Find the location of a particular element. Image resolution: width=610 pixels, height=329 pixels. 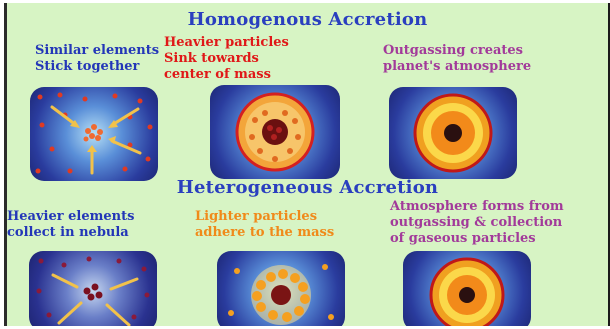

caption-line: Heavier elements is located at coordinates (71, 216).